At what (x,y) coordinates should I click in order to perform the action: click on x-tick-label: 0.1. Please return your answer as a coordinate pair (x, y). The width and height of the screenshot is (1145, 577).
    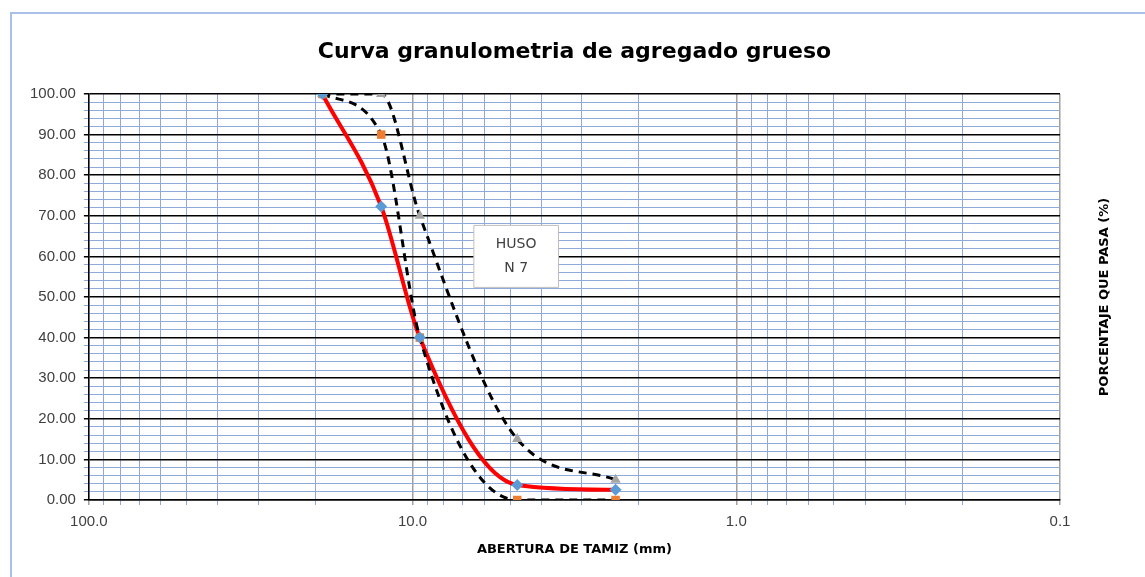
    Looking at the image, I should click on (1060, 521).